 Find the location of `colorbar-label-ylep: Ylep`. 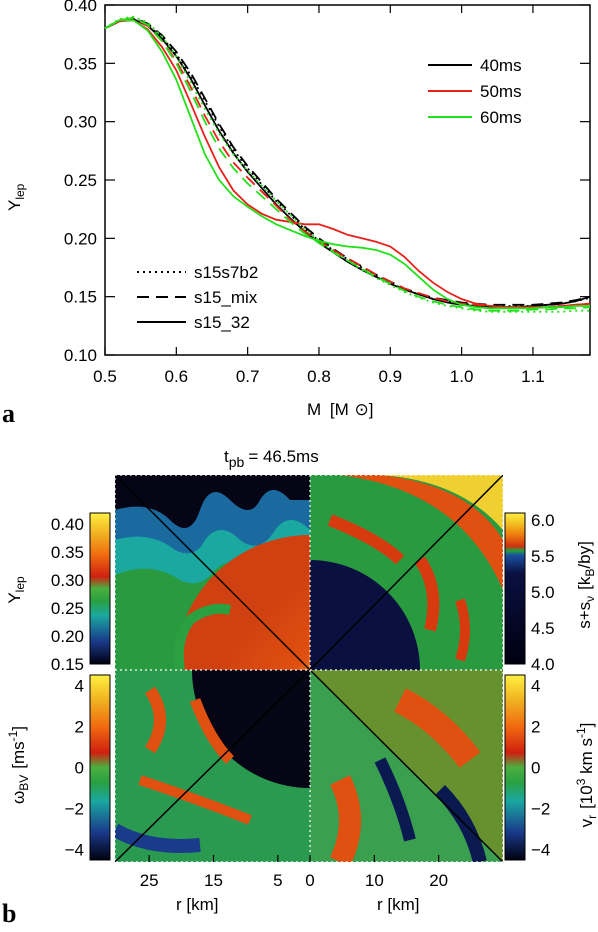

colorbar-label-ylep: Ylep is located at coordinates (16, 590).